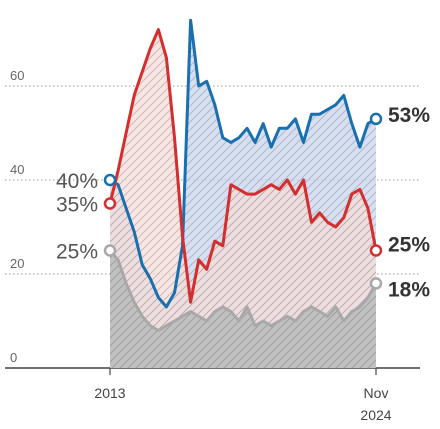  I want to click on y-tick-label: 0, so click(13, 357).